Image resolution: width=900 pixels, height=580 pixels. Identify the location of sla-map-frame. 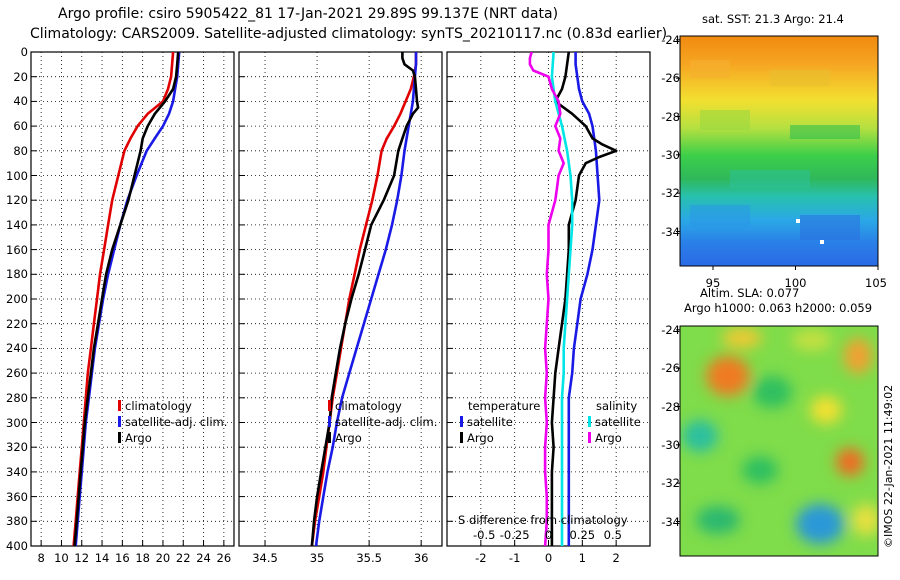
(779, 441).